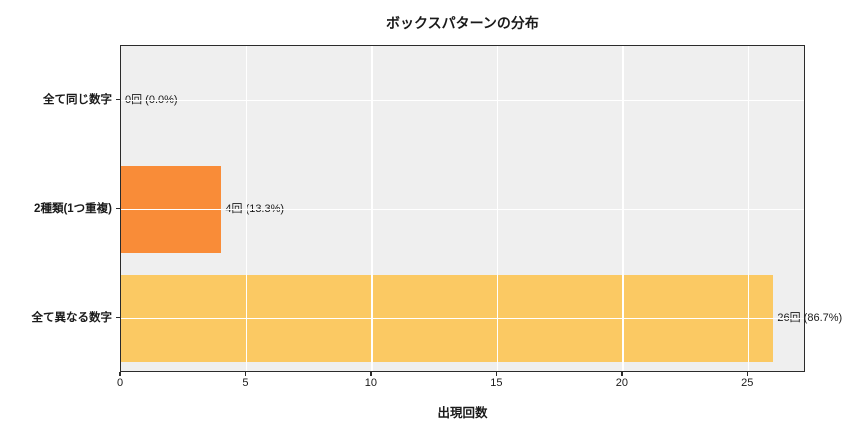 The width and height of the screenshot is (864, 432). What do you see at coordinates (810, 317) in the screenshot?
I see `bar-value-label: 26回 (86.7%)` at bounding box center [810, 317].